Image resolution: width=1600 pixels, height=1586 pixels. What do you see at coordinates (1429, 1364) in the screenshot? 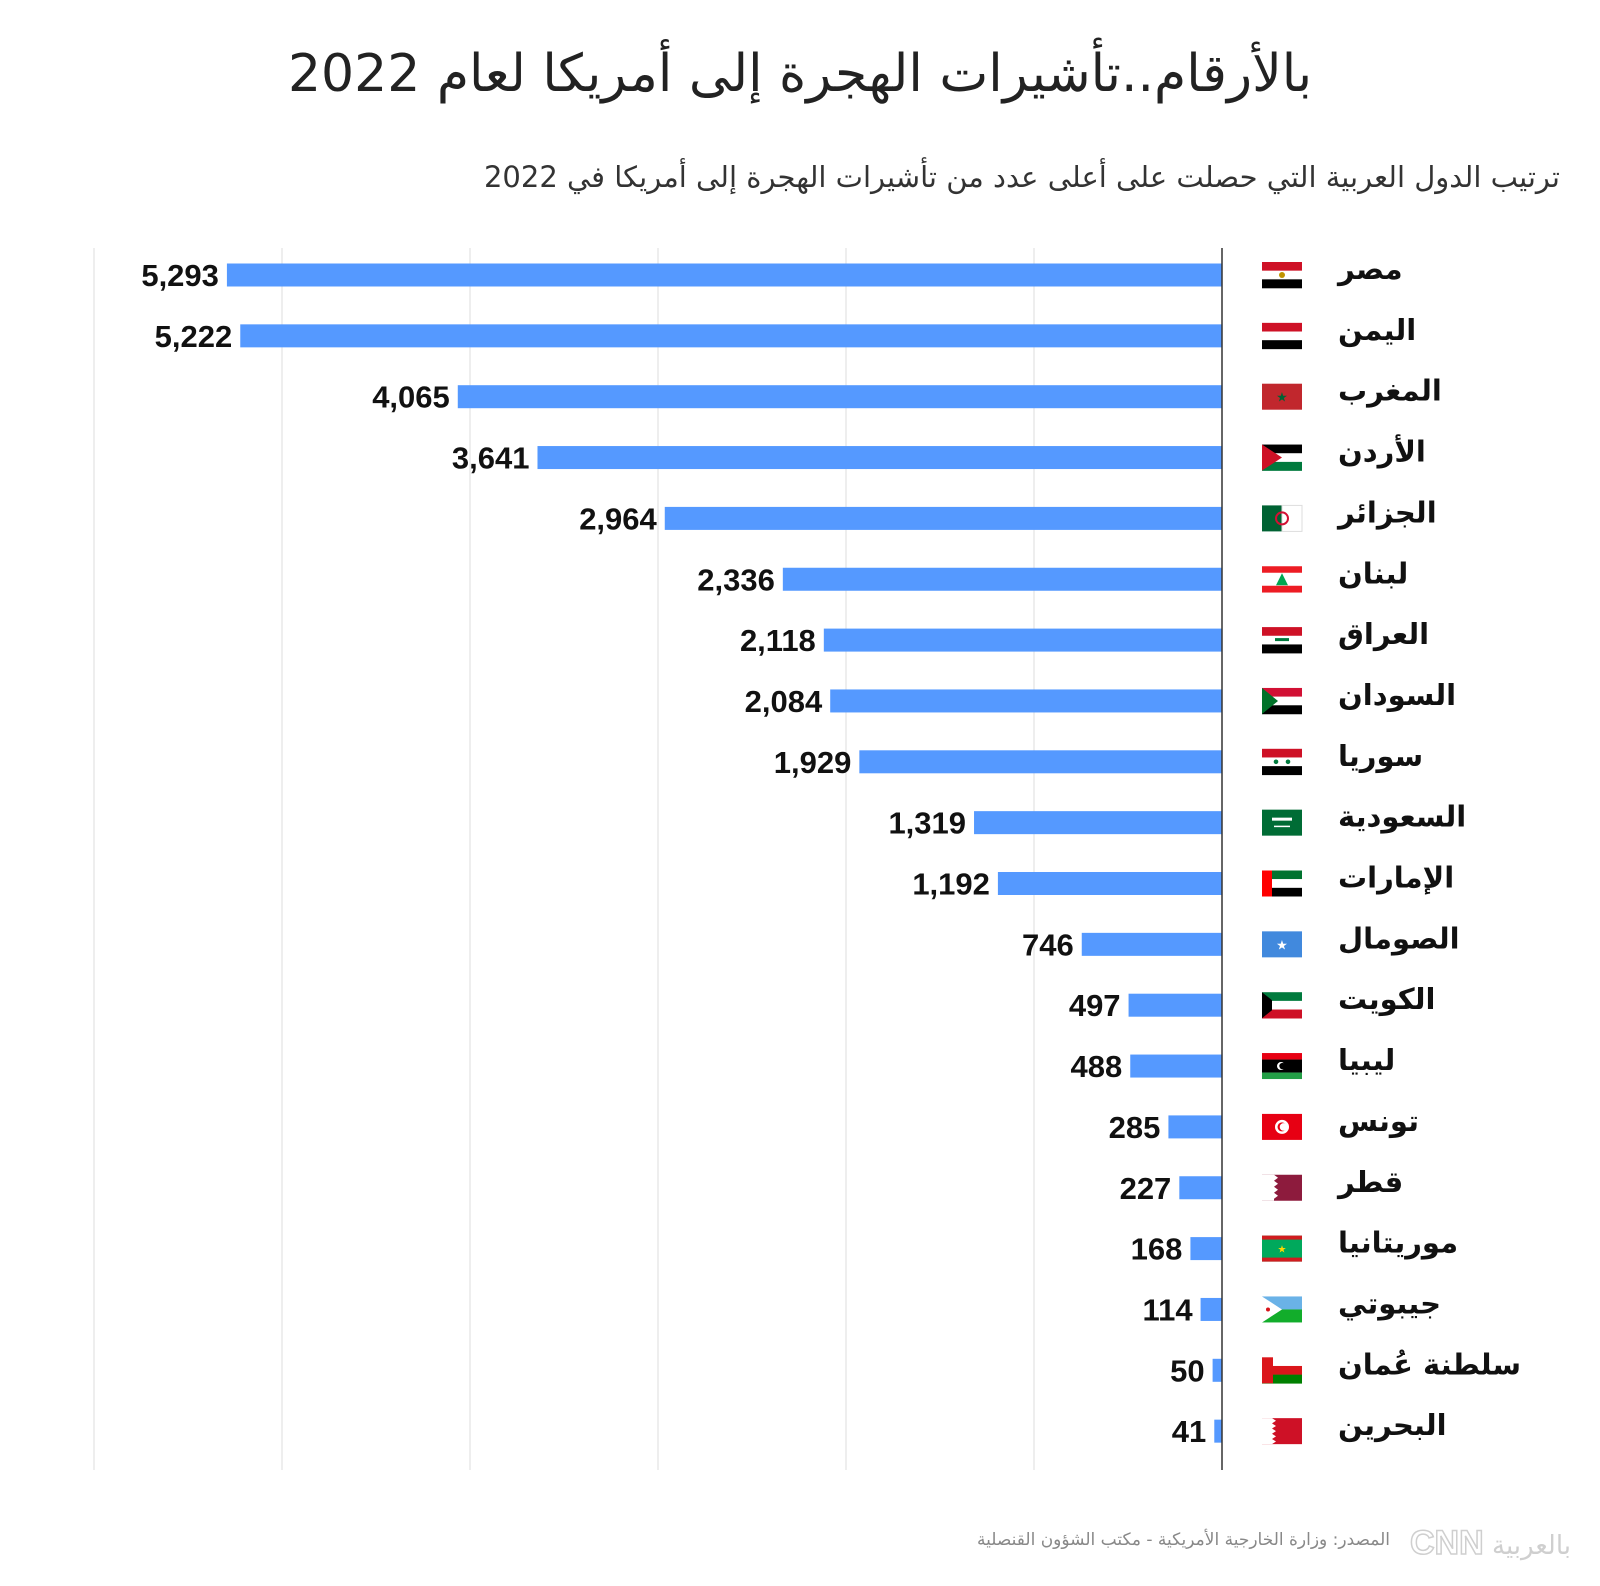
I see `country-label: سلطنة عُمان` at bounding box center [1429, 1364].